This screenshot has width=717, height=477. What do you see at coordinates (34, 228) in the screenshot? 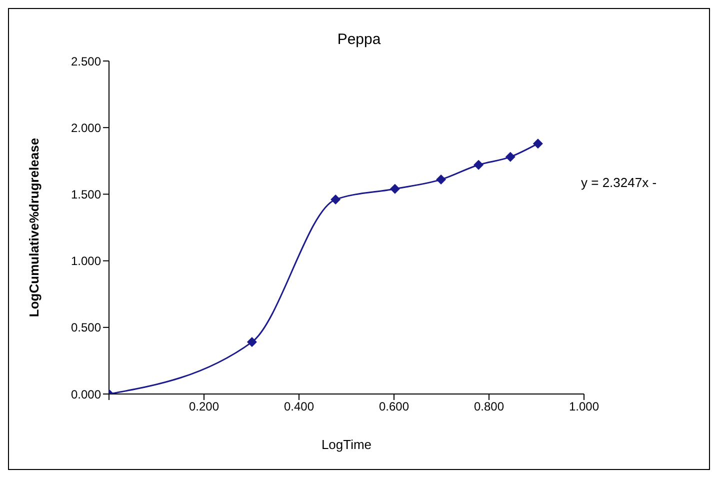
I see `y-axis-title: LogCumulative%drugrelease` at bounding box center [34, 228].